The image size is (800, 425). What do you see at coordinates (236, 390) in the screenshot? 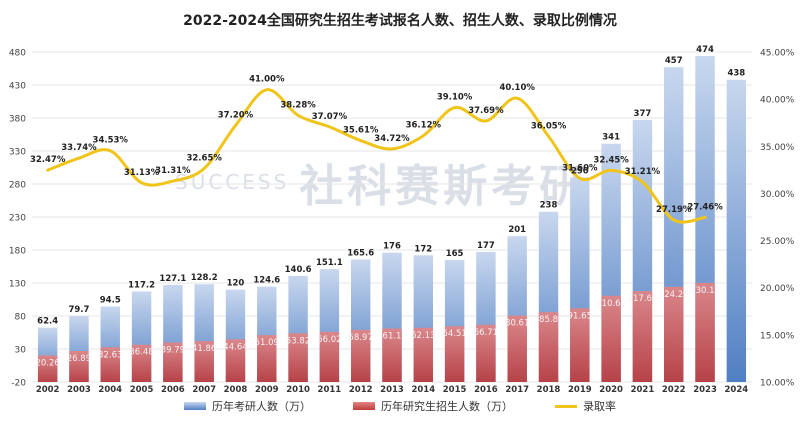
I see `x-tick-label: 2008` at bounding box center [236, 390].